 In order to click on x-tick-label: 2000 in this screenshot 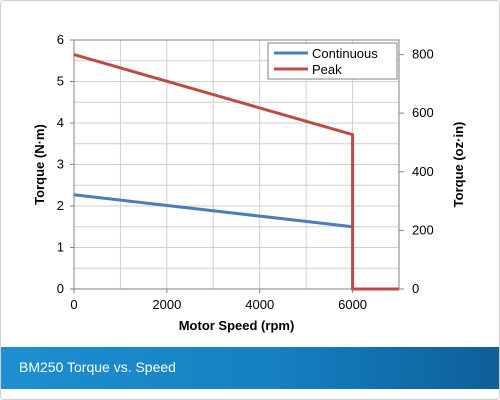, I will do `click(166, 304)`.